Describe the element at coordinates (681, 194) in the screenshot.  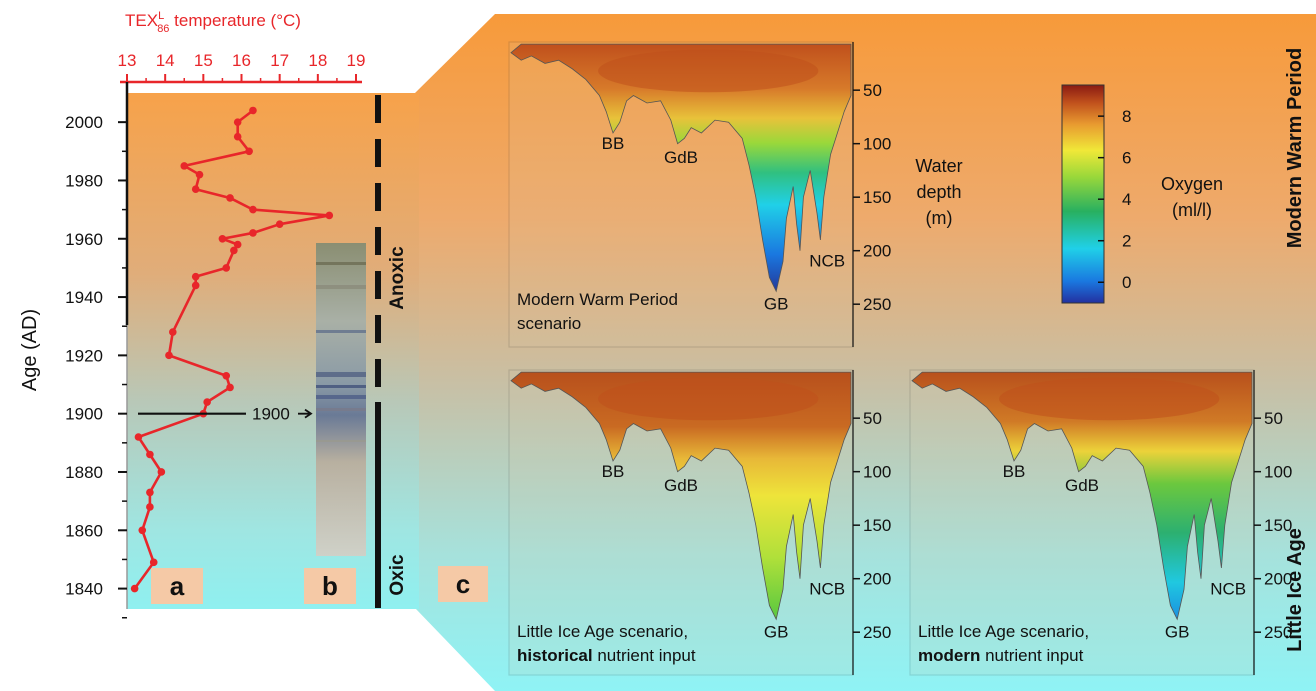
I see `section-modern: BB GdB GB NCB Modern Warm Period scenario` at that location.